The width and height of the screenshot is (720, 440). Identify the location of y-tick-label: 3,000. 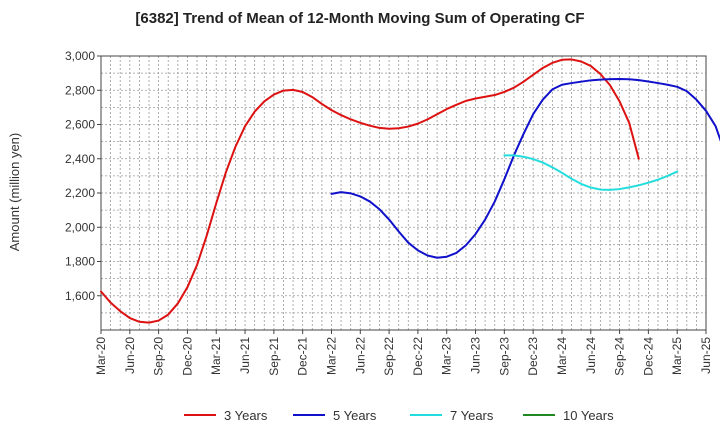
(80, 56).